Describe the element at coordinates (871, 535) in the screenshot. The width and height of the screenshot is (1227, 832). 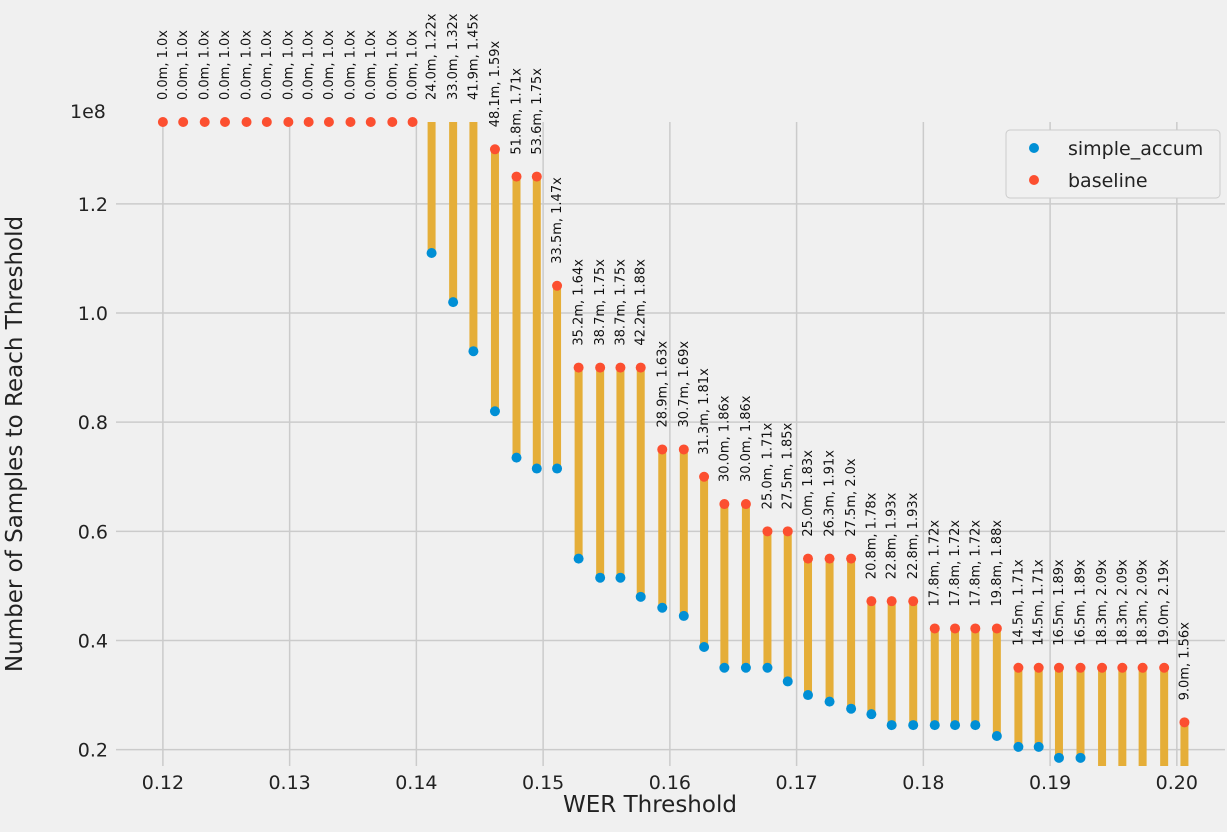
I see `annotation-label: 20.8m, 1.78x` at that location.